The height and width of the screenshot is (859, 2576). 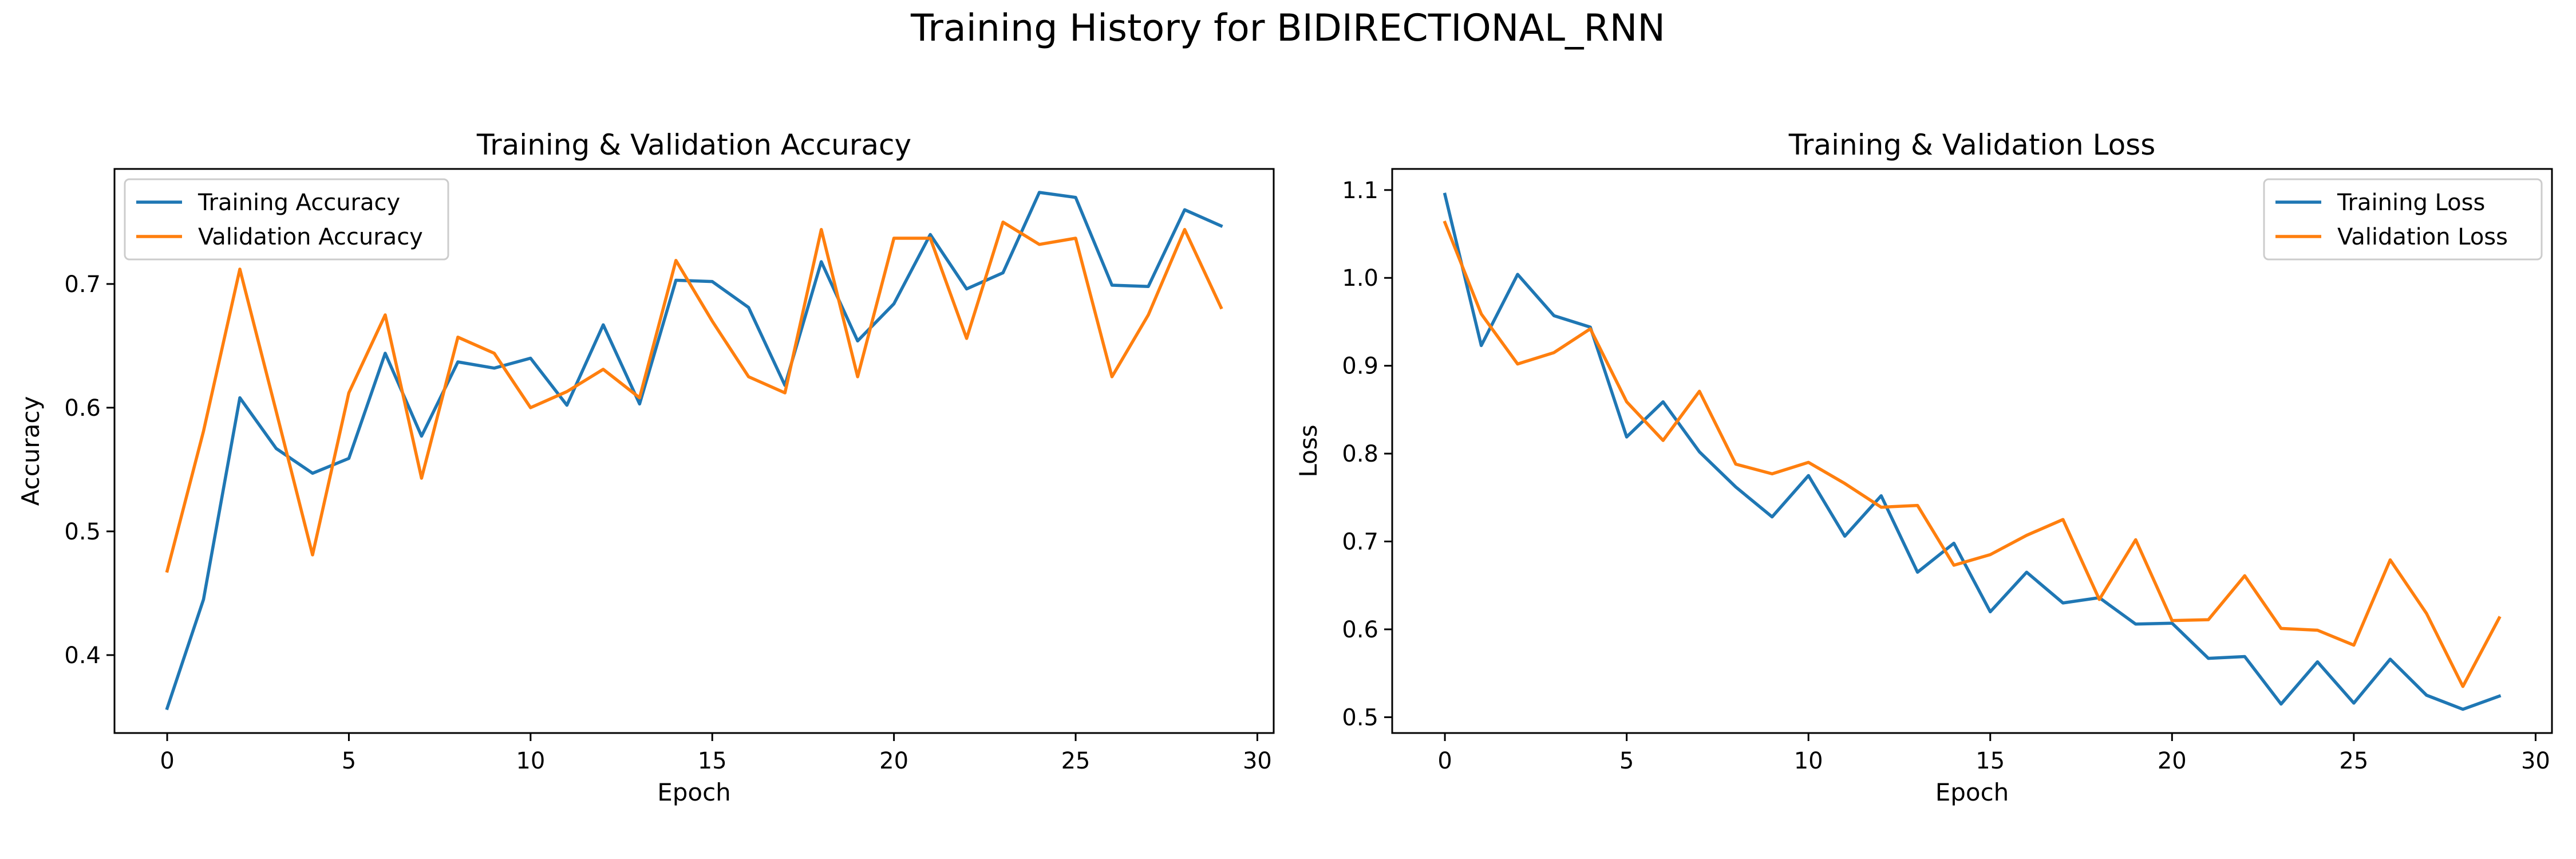 I want to click on chart-1-legend-box, so click(x=286, y=219).